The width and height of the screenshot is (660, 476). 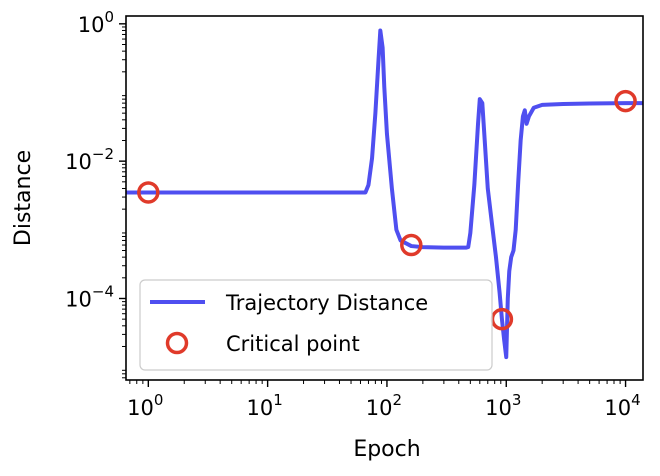 What do you see at coordinates (145, 405) in the screenshot?
I see `x-tick-label: 10⁰` at bounding box center [145, 405].